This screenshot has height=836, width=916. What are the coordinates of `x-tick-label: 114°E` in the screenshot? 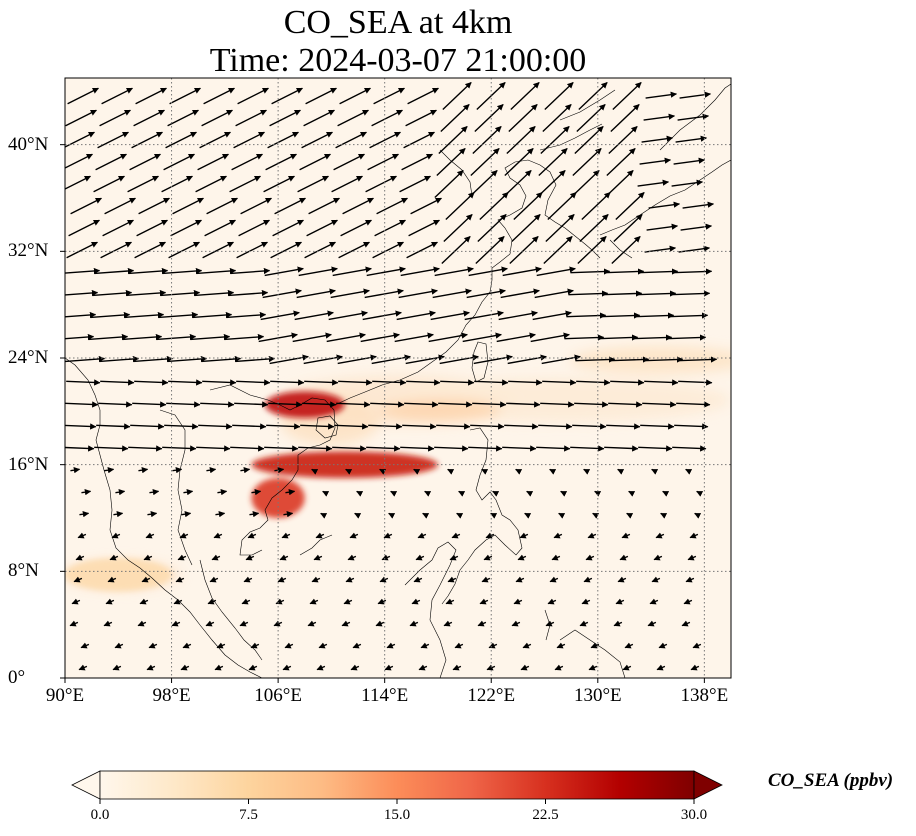 It's located at (385, 695).